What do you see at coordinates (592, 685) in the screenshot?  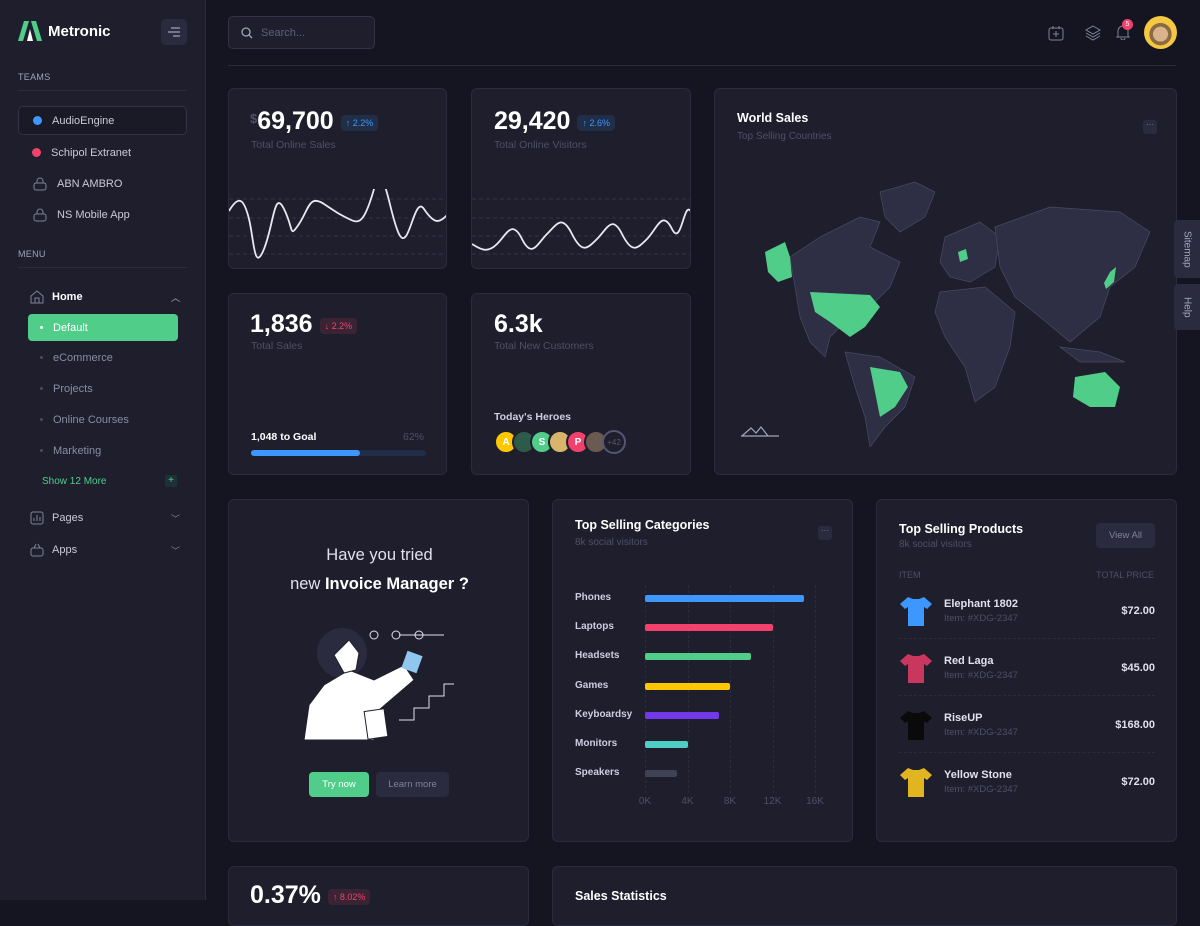 I see `category-label: Games` at bounding box center [592, 685].